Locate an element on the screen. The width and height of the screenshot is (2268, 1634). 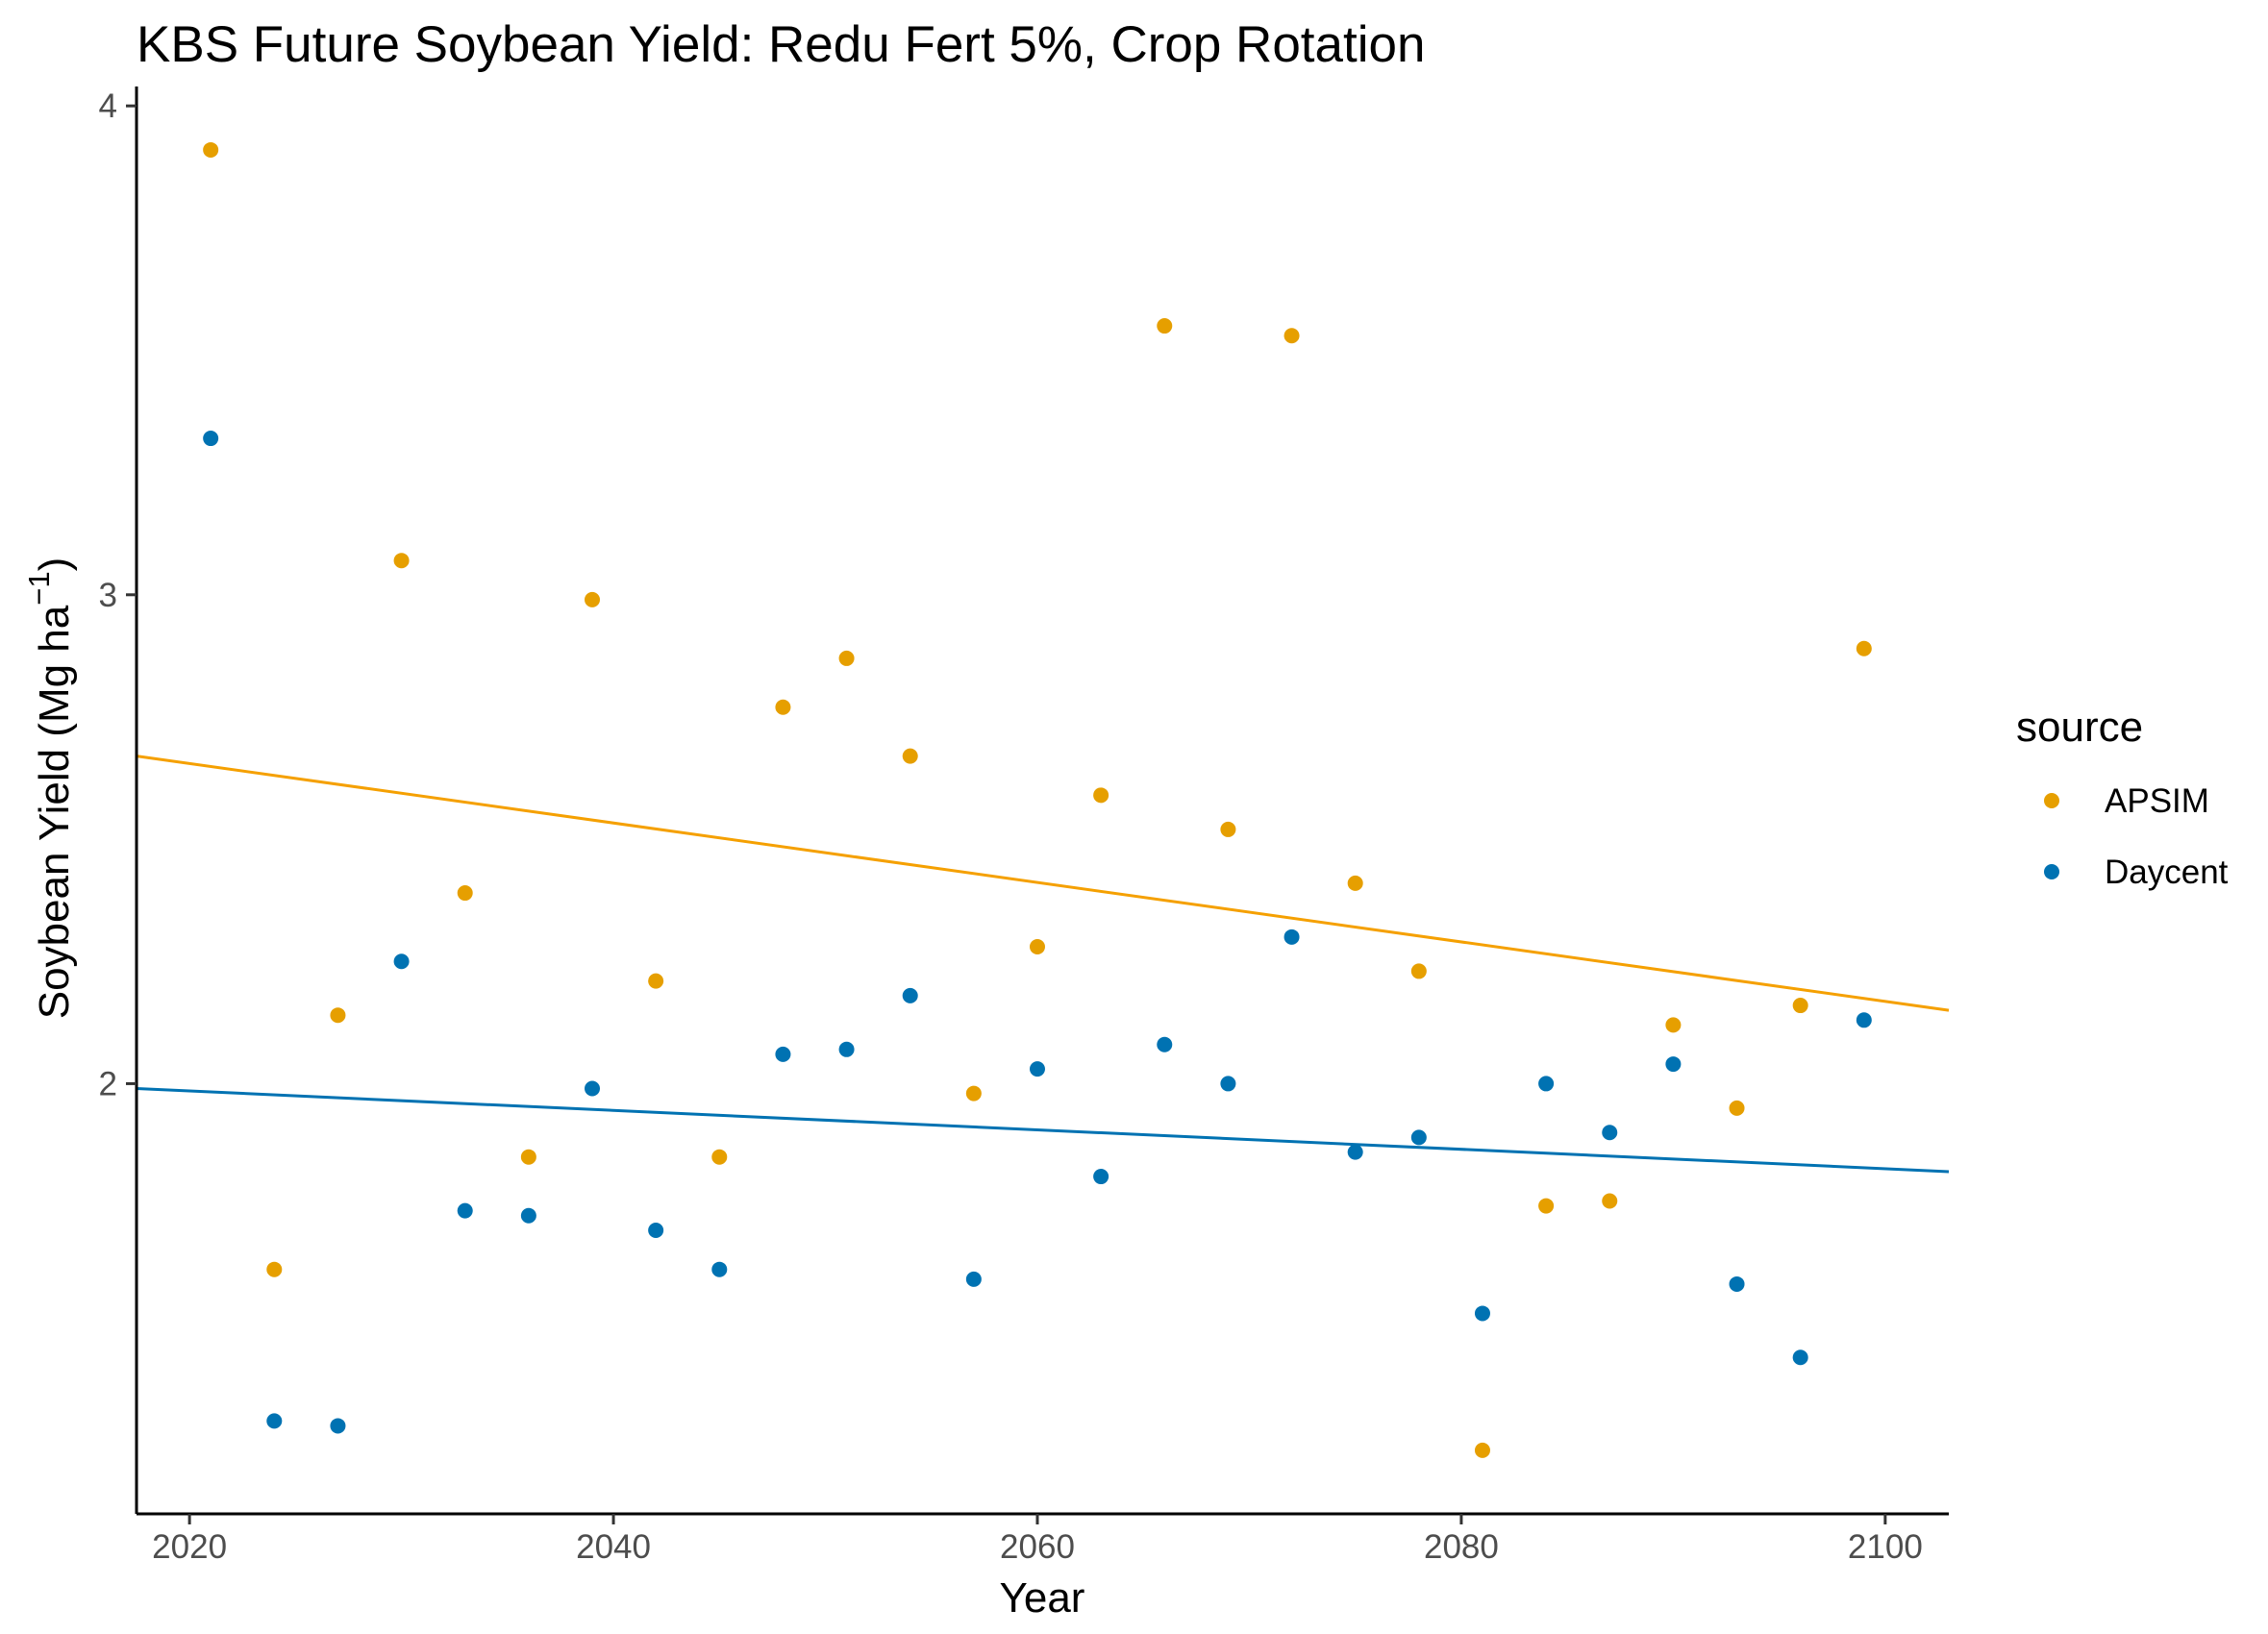
legend-key-apsim is located at coordinates (2051, 800).